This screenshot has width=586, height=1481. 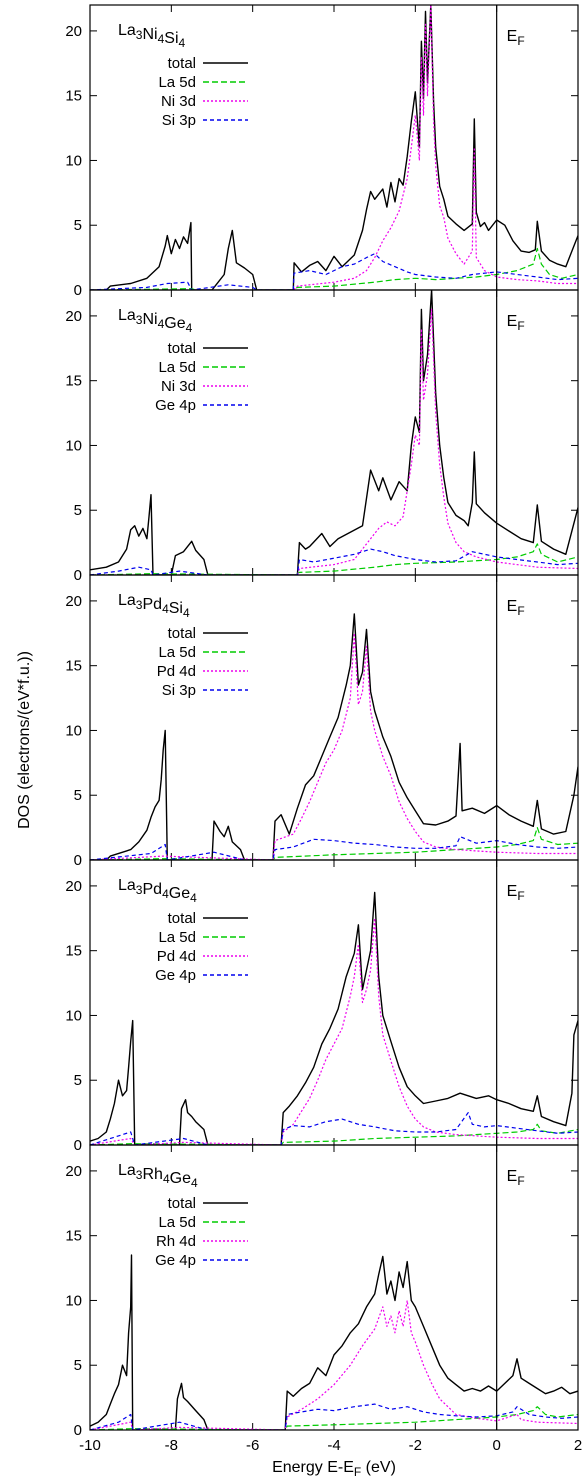 I want to click on y-axis-title: DOS (electrons/(eV*f.u.)), so click(x=24, y=740).